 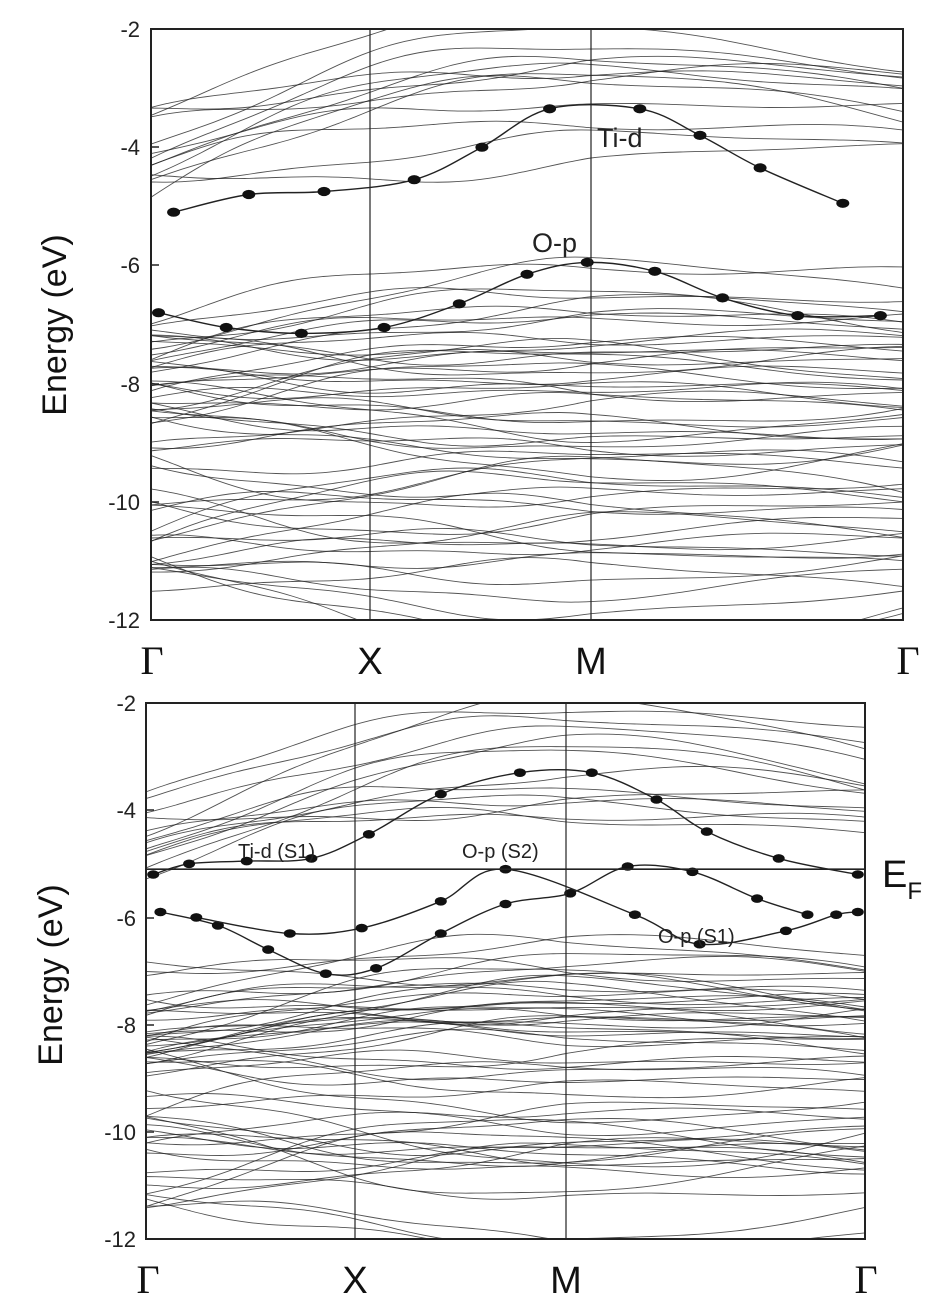 What do you see at coordinates (150, 971) in the screenshot?
I see `bottom-y-ticks` at bounding box center [150, 971].